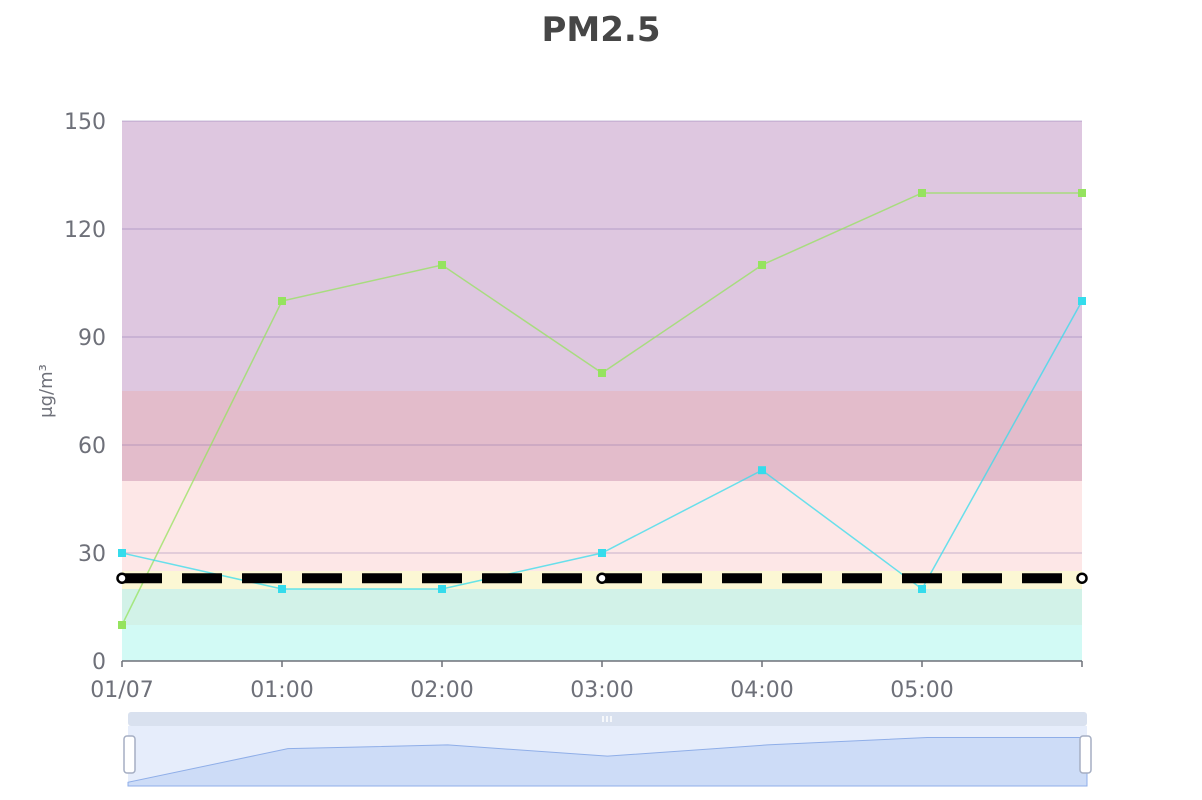 This screenshot has width=1202, height=800. What do you see at coordinates (921, 690) in the screenshot?
I see `x-tick-label: 05:00` at bounding box center [921, 690].